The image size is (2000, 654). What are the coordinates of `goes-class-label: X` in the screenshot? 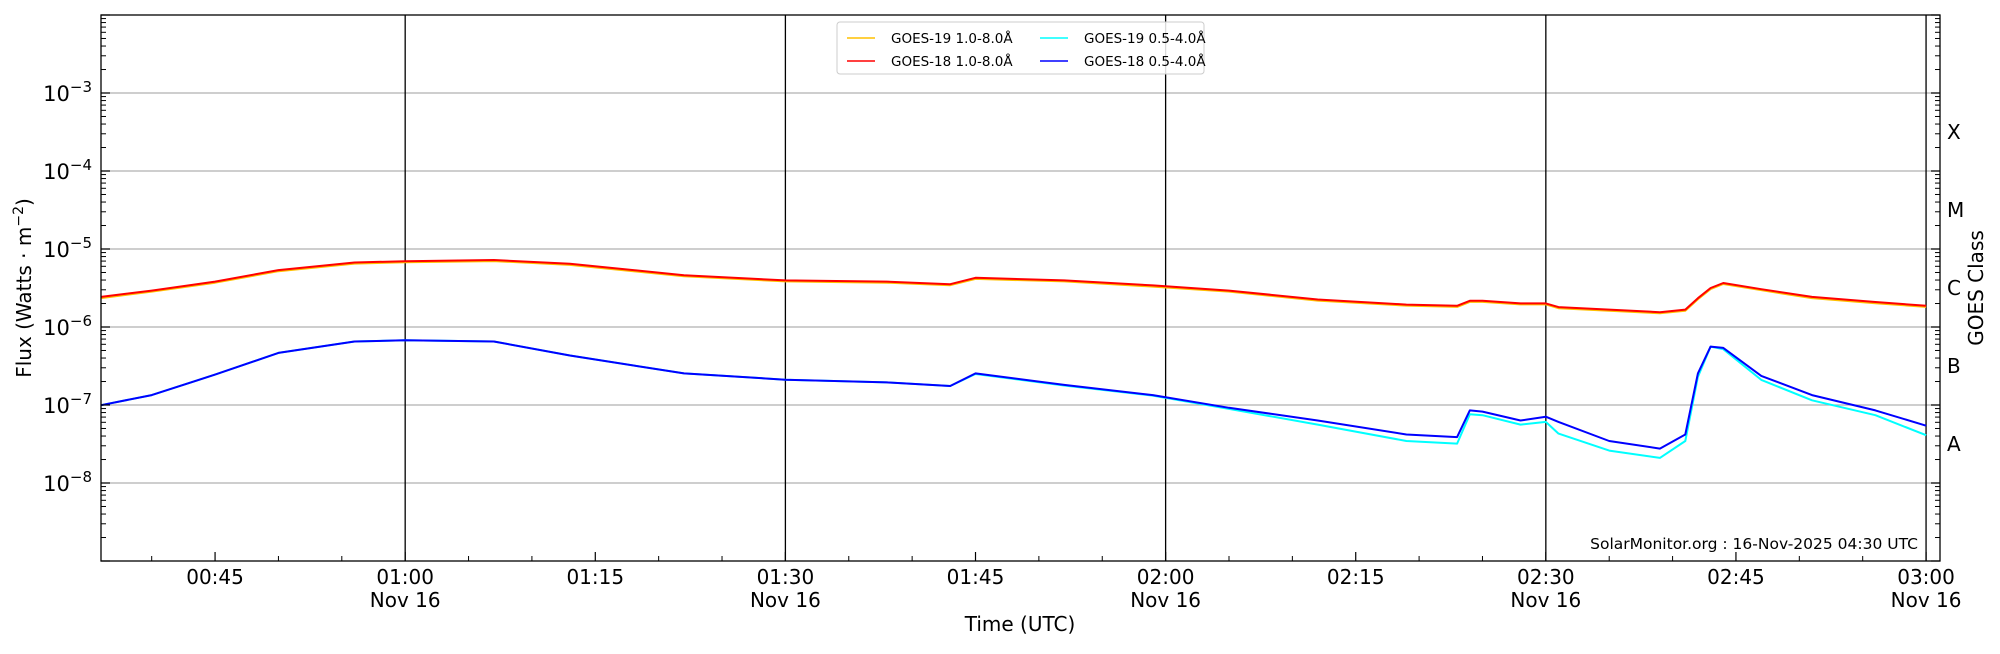 It's located at (1954, 132).